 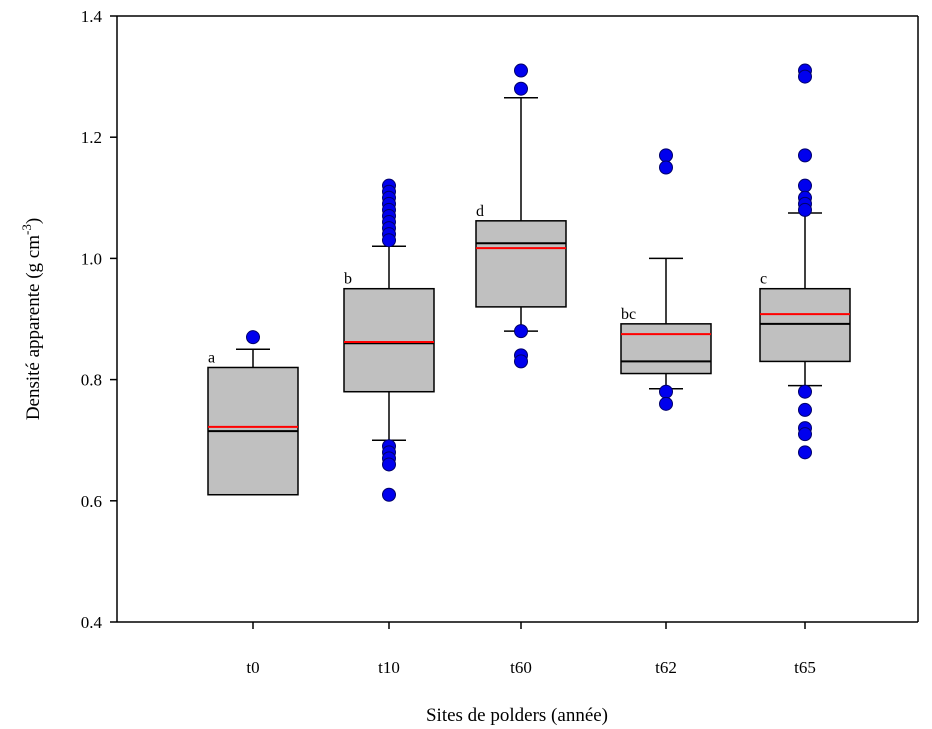 I want to click on x-tick-label: t65, so click(x=805, y=667).